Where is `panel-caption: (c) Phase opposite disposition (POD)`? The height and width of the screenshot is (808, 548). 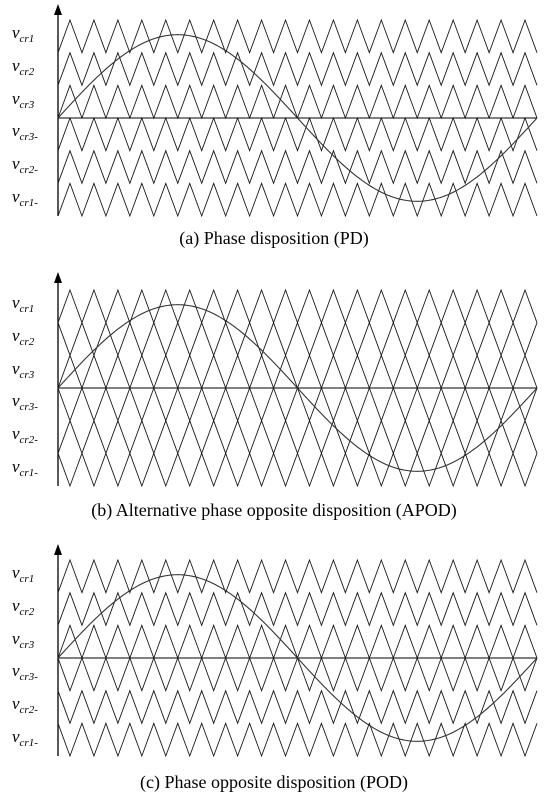 panel-caption: (c) Phase opposite disposition (POD) is located at coordinates (274, 782).